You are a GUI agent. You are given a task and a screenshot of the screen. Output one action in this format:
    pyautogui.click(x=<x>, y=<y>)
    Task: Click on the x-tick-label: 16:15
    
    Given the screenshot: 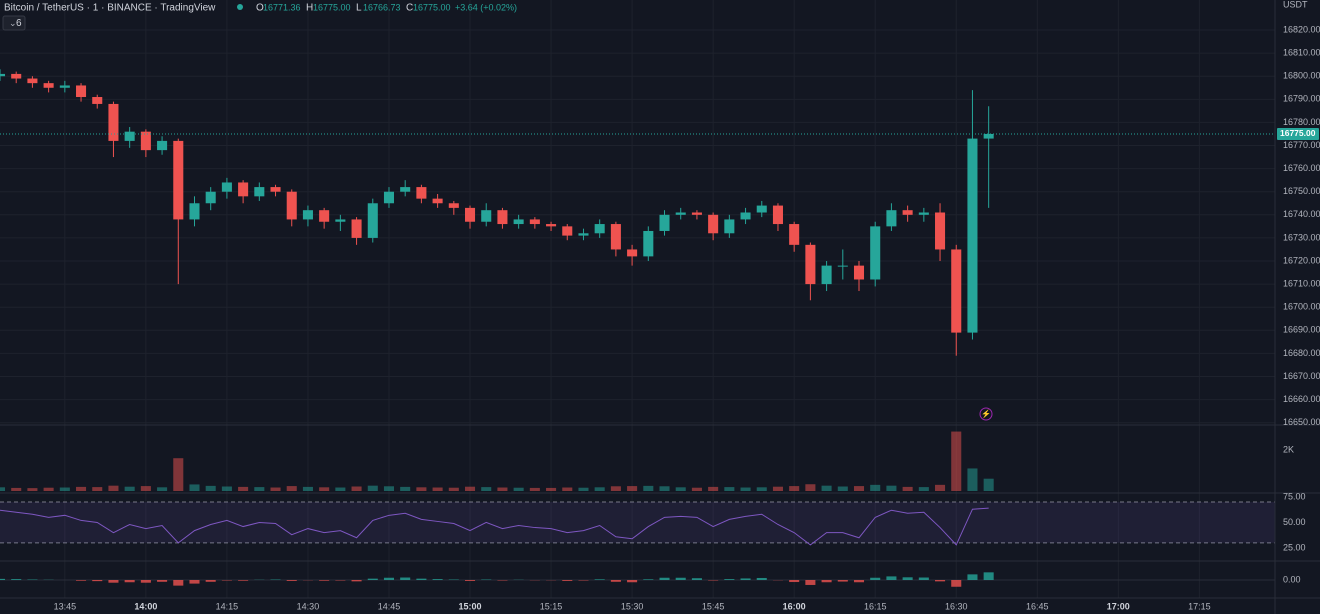 What is the action you would take?
    pyautogui.click(x=875, y=606)
    